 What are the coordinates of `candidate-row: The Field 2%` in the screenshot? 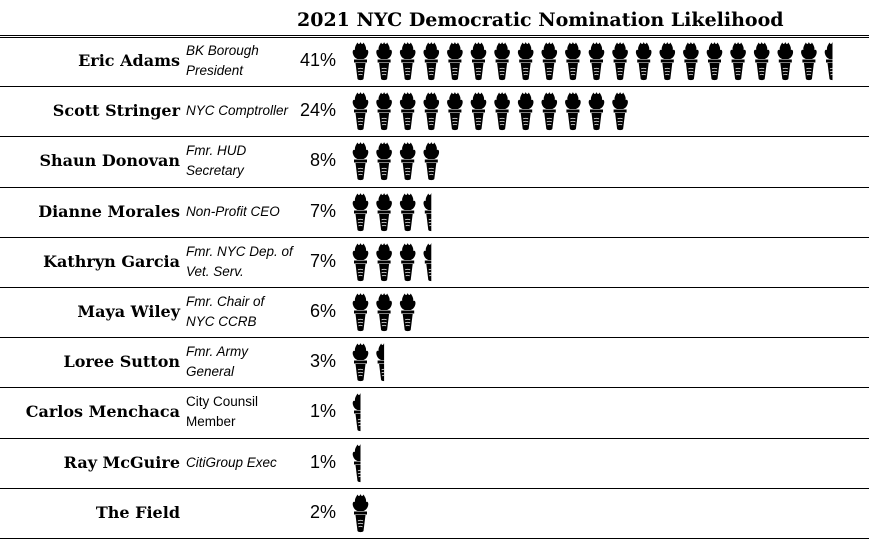 It's located at (434, 513).